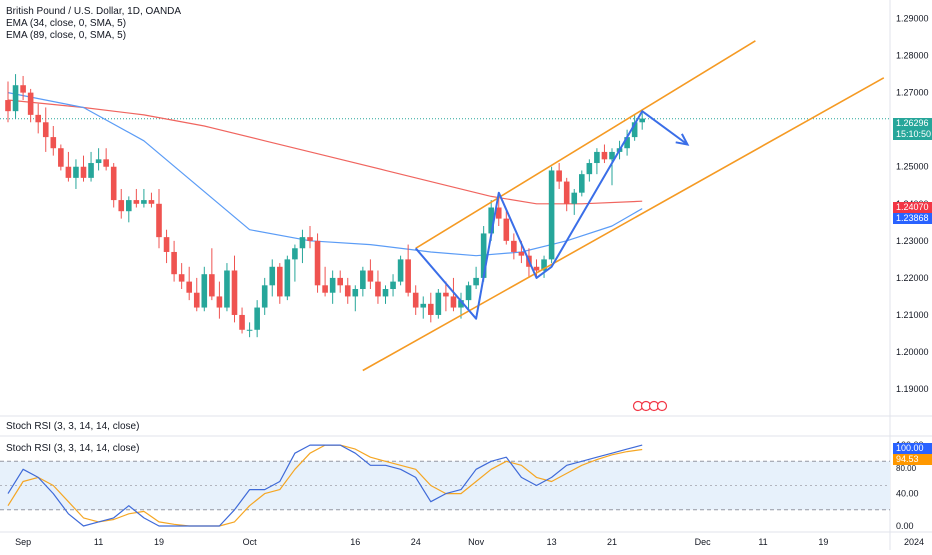 This screenshot has width=932, height=555. Describe the element at coordinates (552, 542) in the screenshot. I see `time-tick-label: 13` at that location.